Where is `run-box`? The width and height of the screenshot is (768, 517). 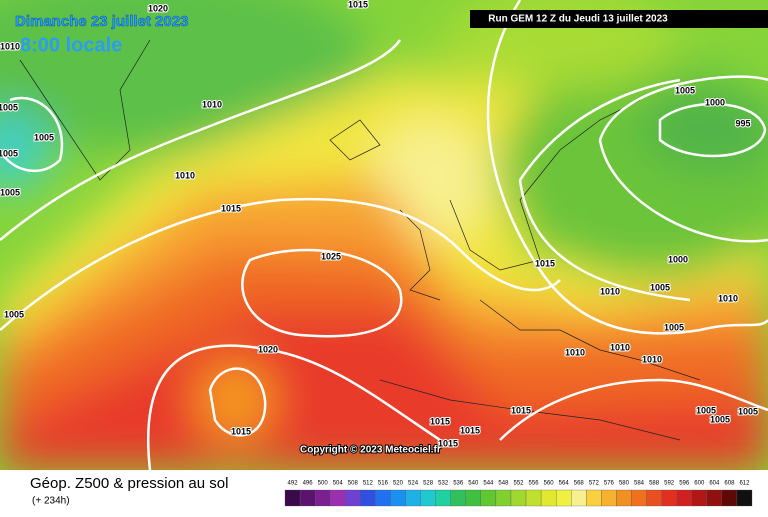 run-box is located at coordinates (619, 19).